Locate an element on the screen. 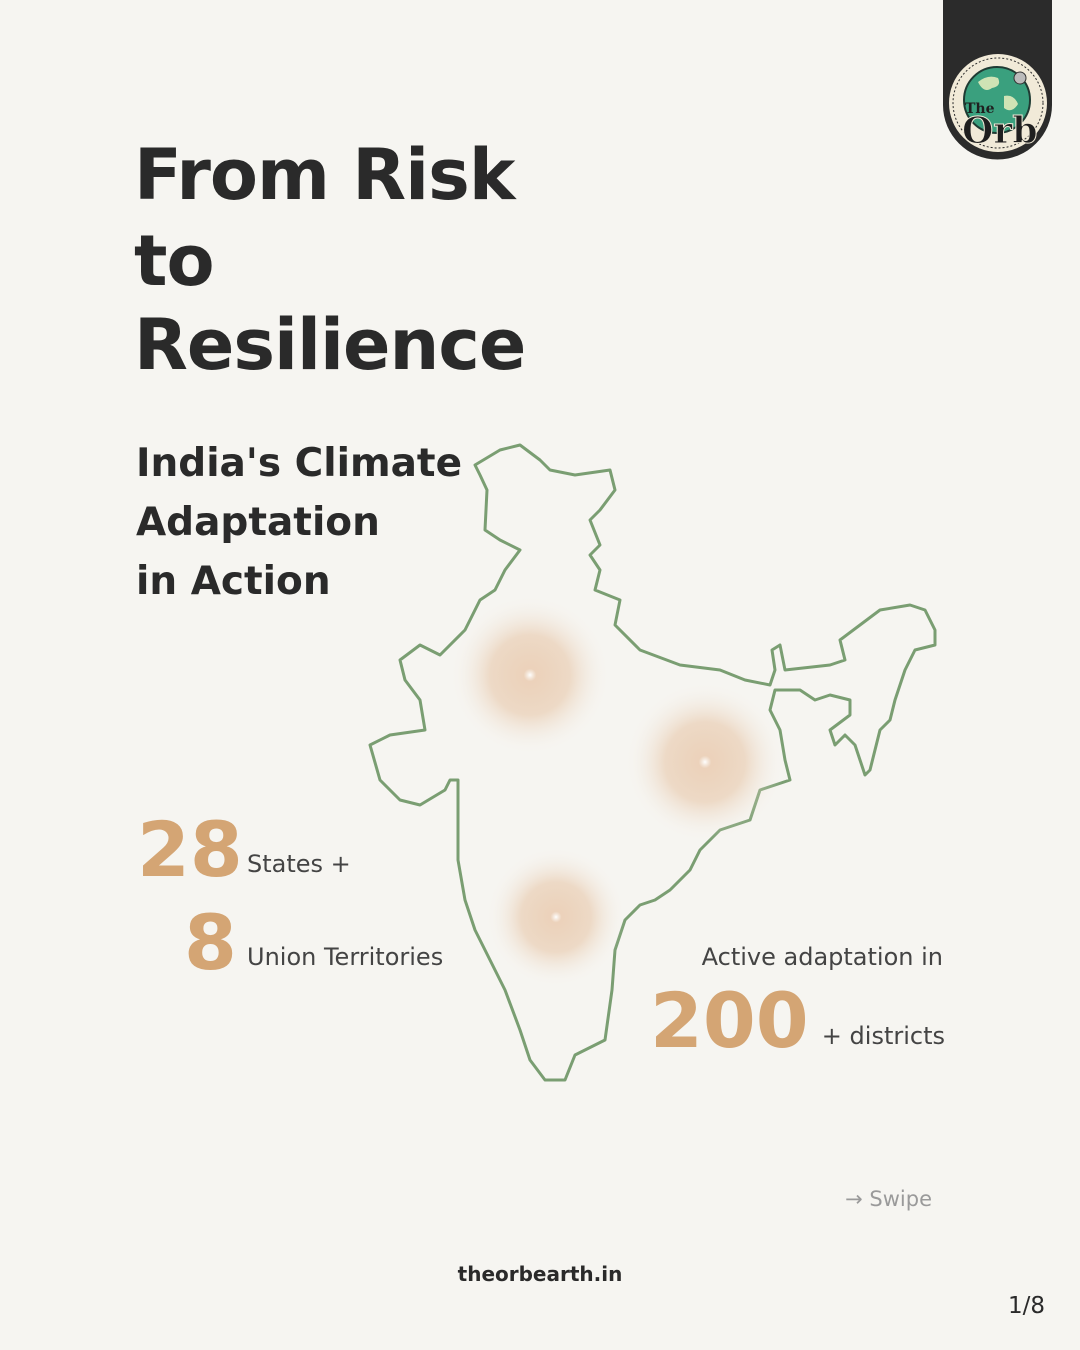 The image size is (1080, 1350). swipe-hint: → Swipe is located at coordinates (888, 1199).